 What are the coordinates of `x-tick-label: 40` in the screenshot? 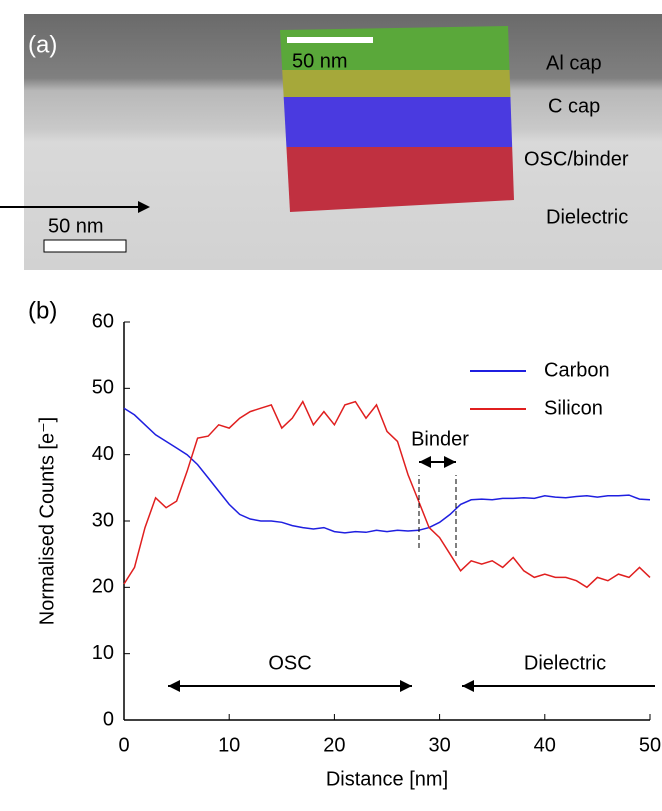 It's located at (545, 745).